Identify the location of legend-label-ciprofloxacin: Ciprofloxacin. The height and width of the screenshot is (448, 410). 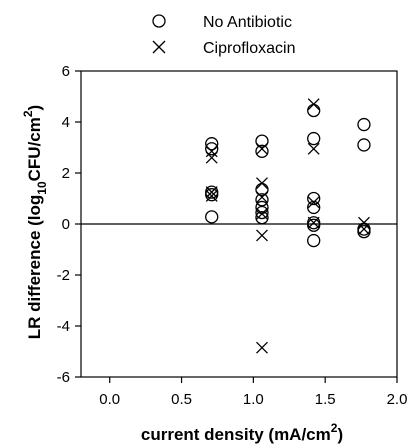
(249, 48).